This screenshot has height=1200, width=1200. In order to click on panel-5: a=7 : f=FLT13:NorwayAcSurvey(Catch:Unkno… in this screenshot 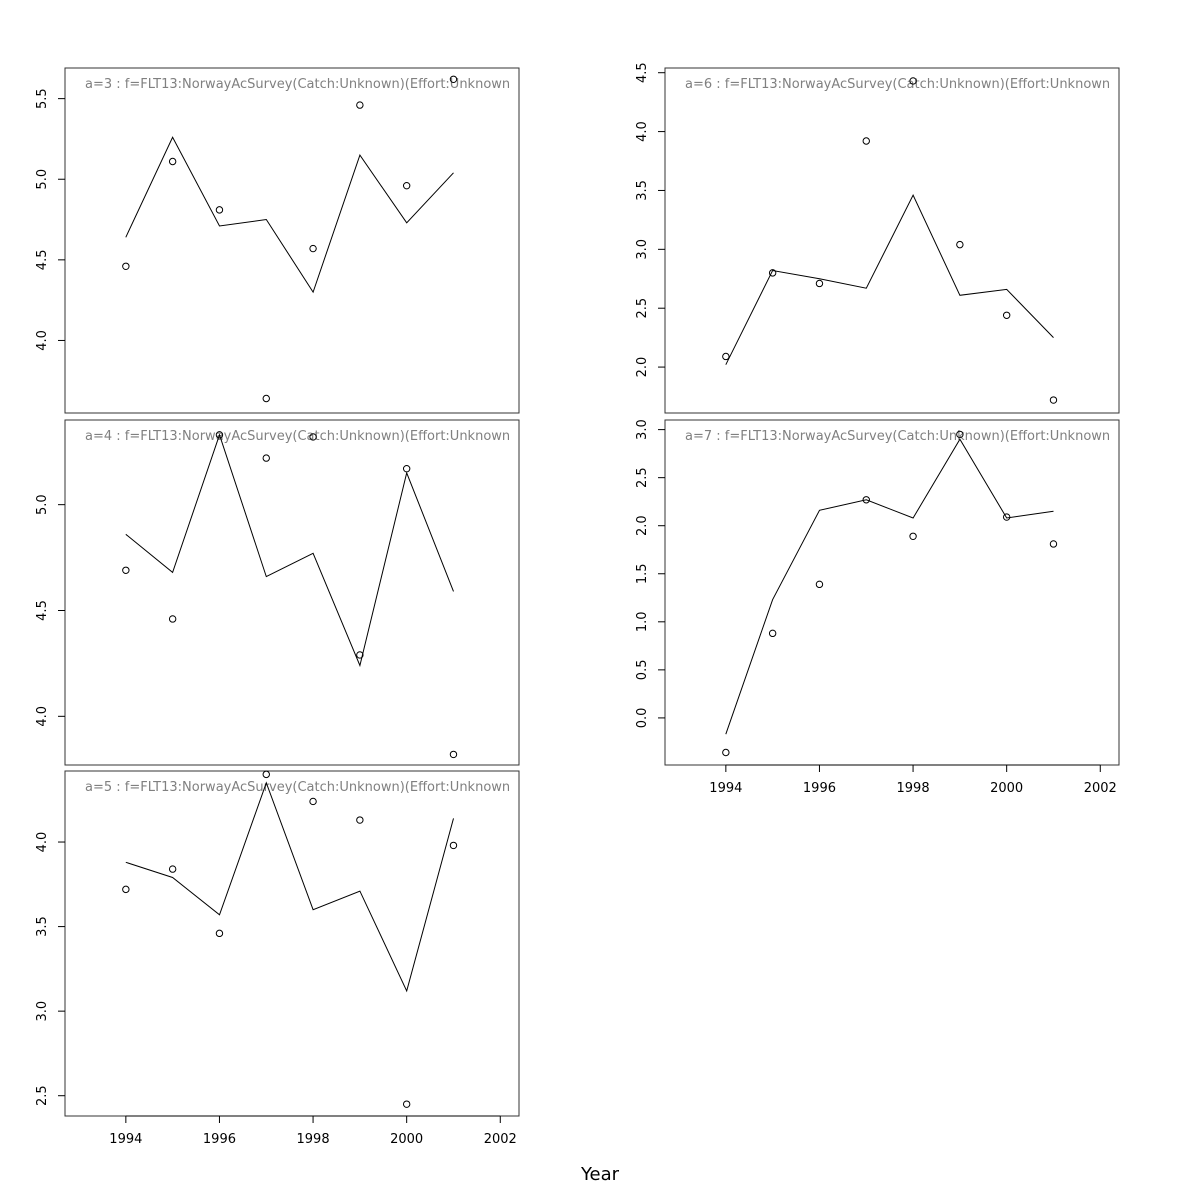, I will do `click(877, 592)`.